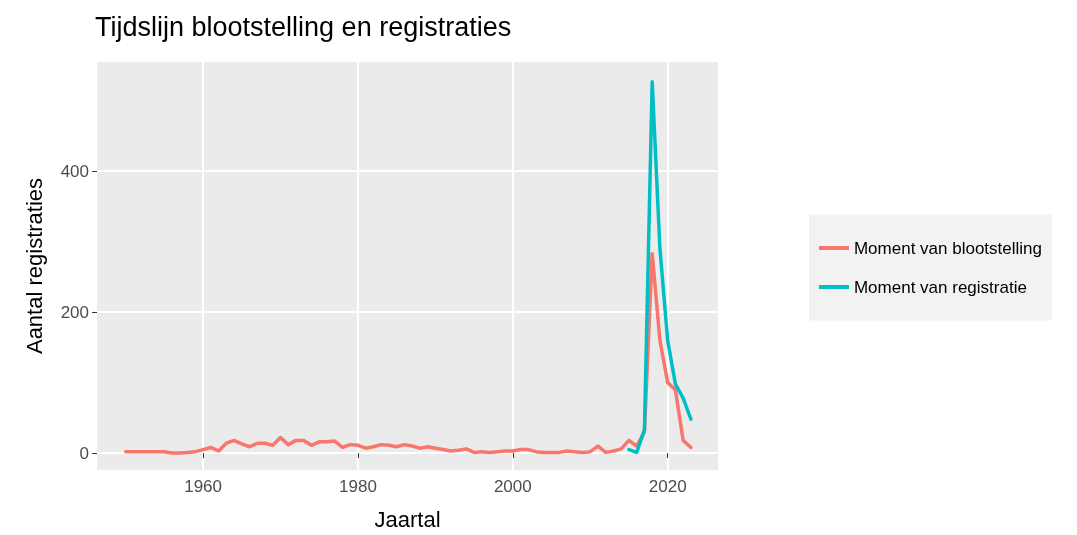  Describe the element at coordinates (303, 26) in the screenshot. I see `chart-title: Tijdslijn blootstelling en registraties` at that location.